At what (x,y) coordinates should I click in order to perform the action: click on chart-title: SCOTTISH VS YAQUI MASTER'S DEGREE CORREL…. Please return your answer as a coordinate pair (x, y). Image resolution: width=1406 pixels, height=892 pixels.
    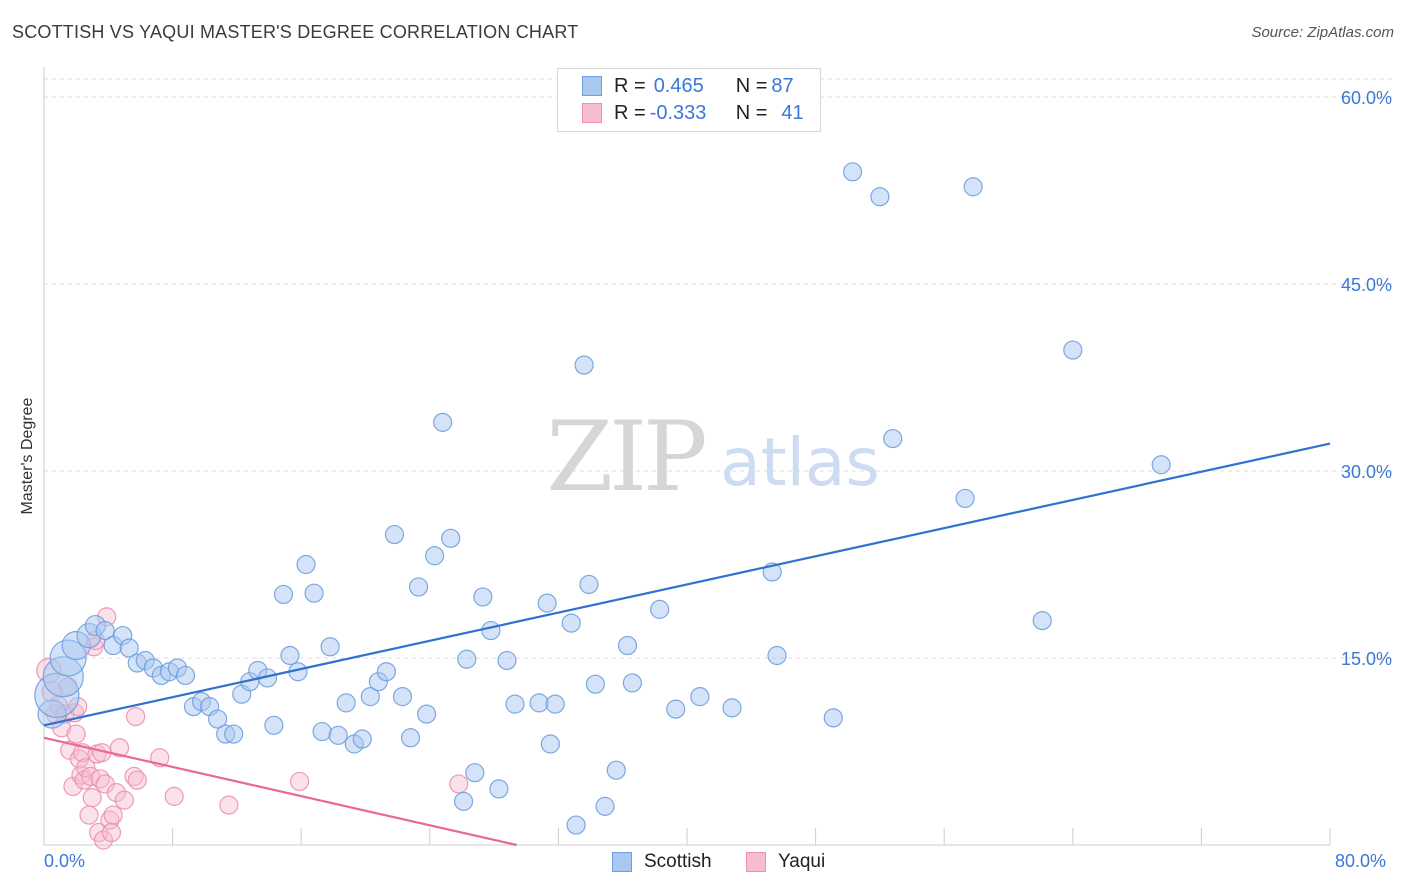
    Looking at the image, I should click on (295, 32).